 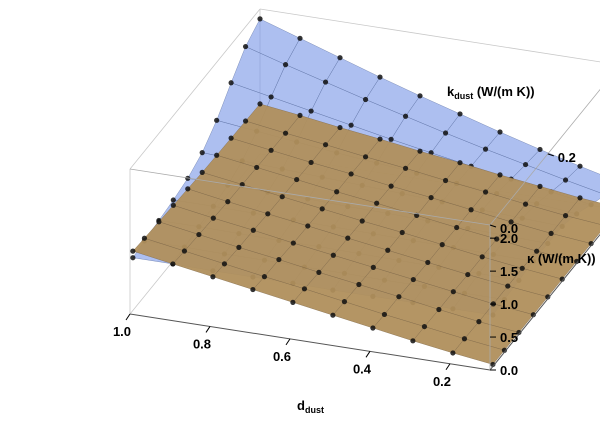 I want to click on x-tick-label: 1.0, so click(x=122, y=331).